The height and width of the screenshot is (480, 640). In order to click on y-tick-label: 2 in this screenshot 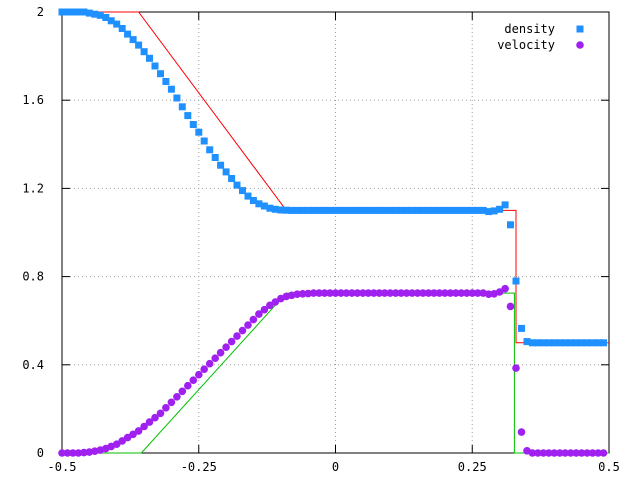, I will do `click(40, 12)`.